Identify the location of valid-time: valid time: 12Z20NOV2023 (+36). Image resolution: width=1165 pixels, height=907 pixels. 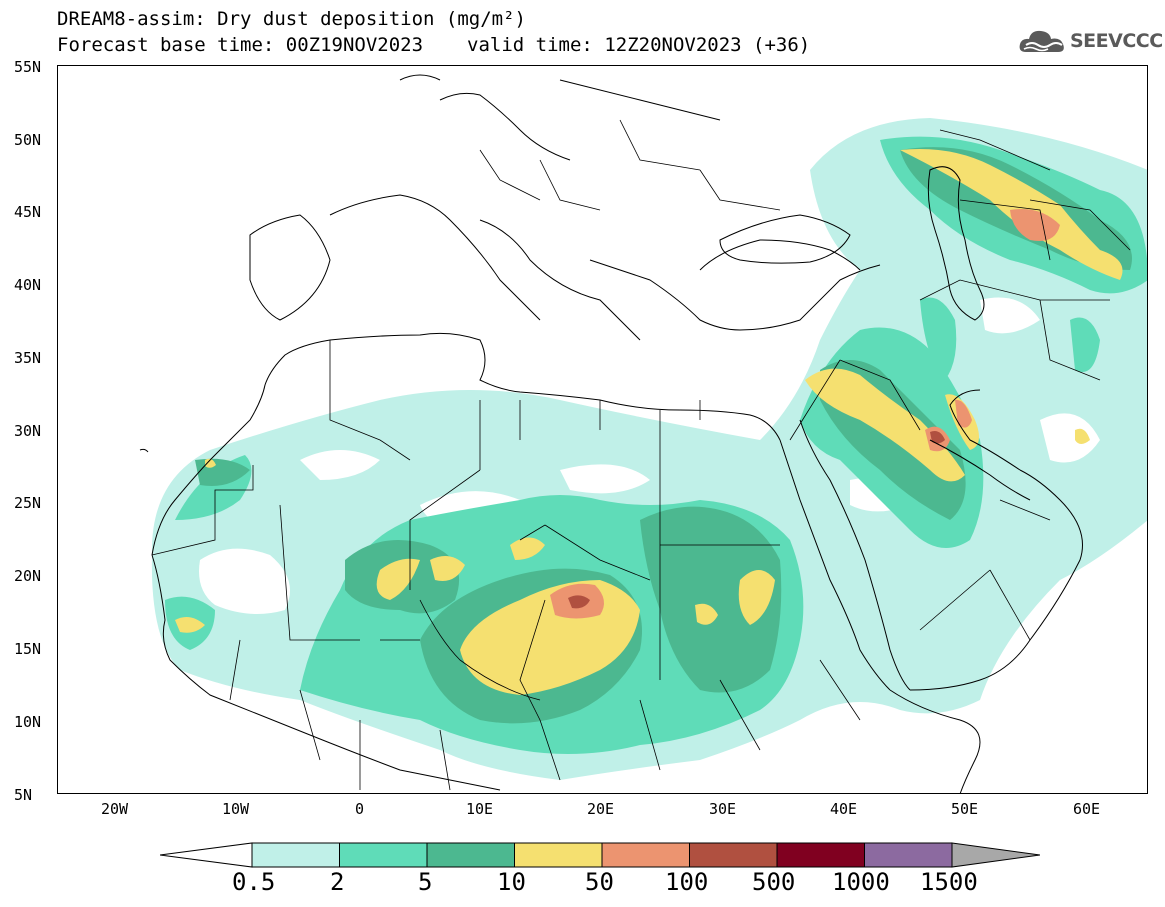
(639, 45).